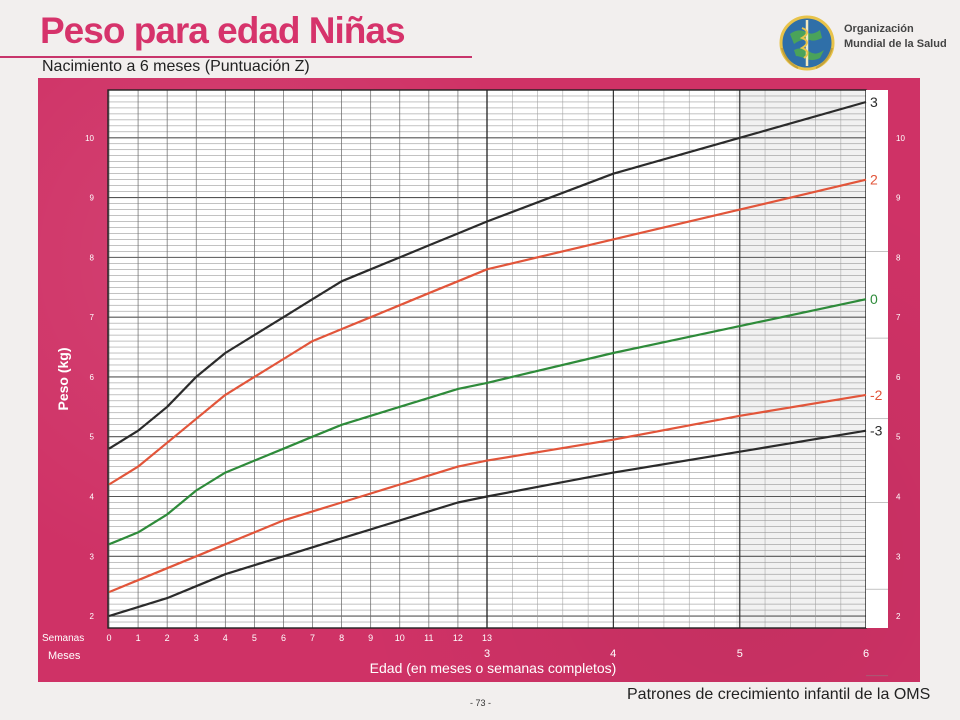  Describe the element at coordinates (92, 257) in the screenshot. I see `y-tick-label-left: 8` at that location.